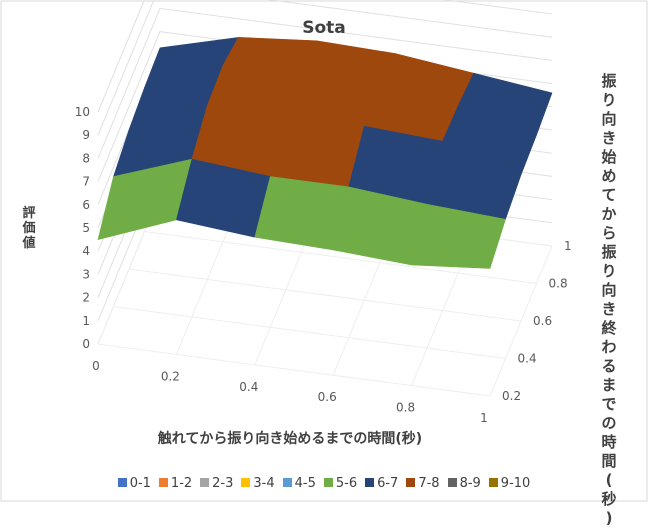 Image resolution: width=648 pixels, height=528 pixels. Describe the element at coordinates (86, 251) in the screenshot. I see `z-tick-label: 4` at that location.